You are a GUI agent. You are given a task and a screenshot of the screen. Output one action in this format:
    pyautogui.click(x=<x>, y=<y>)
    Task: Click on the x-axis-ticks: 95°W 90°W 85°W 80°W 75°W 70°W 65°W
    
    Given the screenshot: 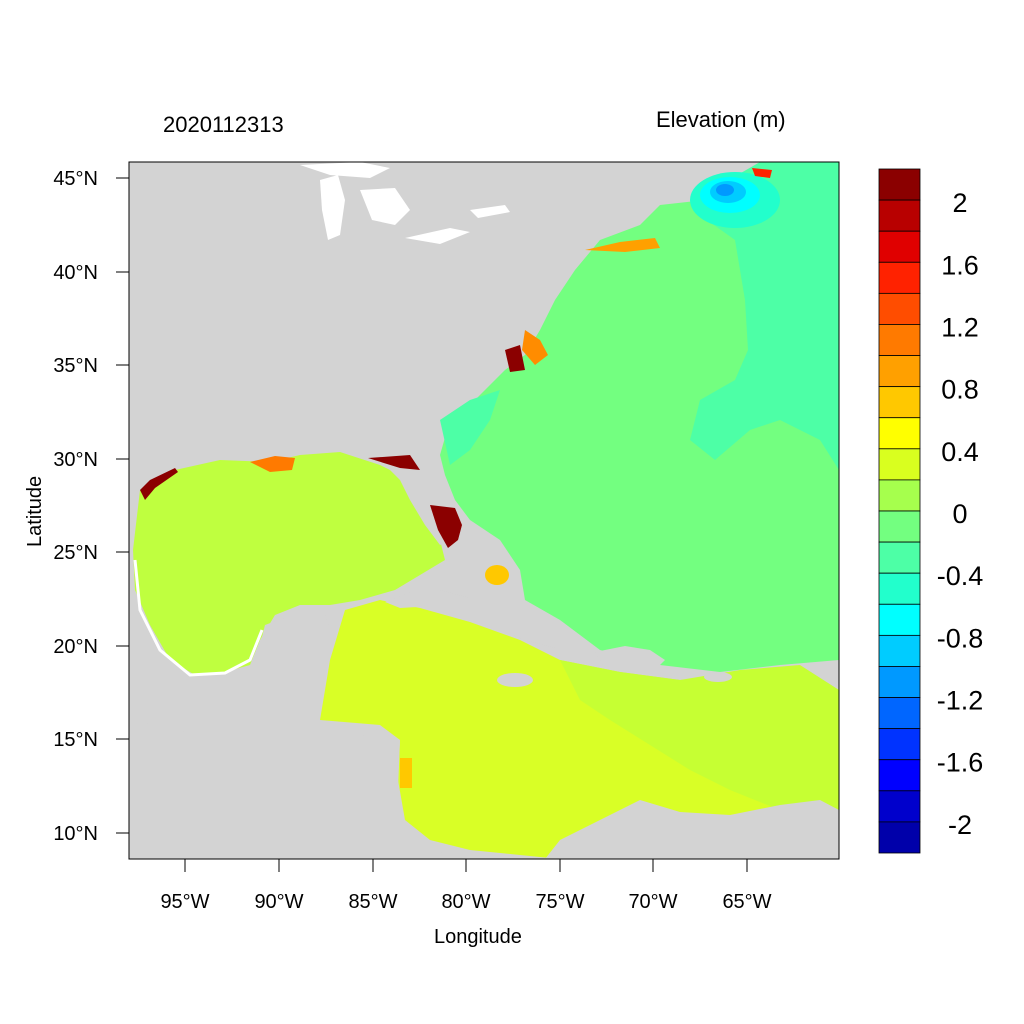 What is the action you would take?
    pyautogui.click(x=466, y=886)
    